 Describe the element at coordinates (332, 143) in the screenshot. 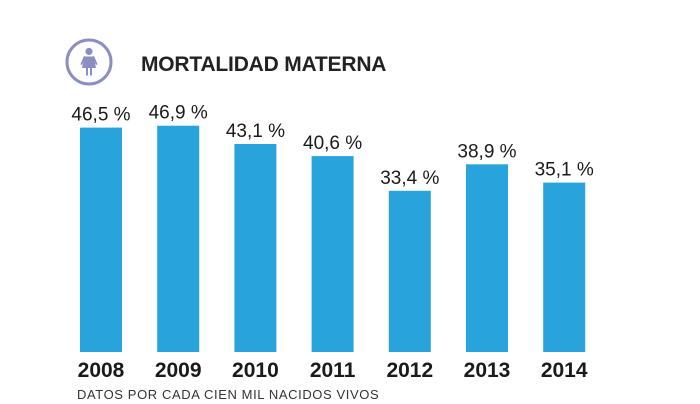

I see `data-label-2011: 40,6 %` at that location.